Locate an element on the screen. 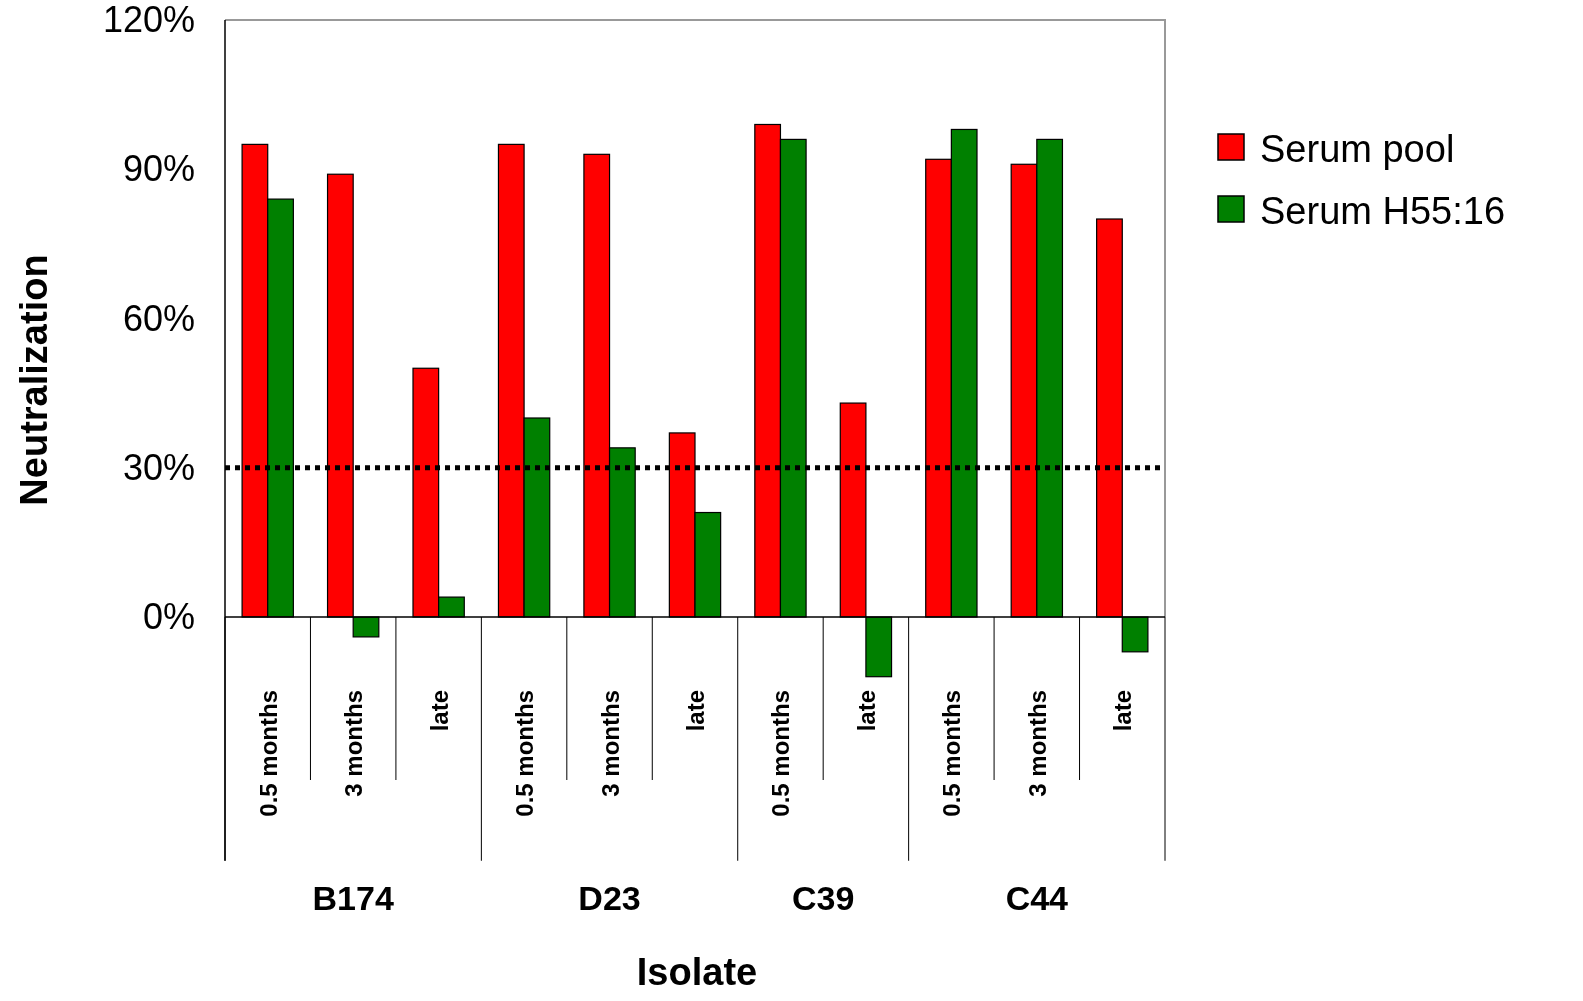  y-tick-label: 30% is located at coordinates (158, 467).